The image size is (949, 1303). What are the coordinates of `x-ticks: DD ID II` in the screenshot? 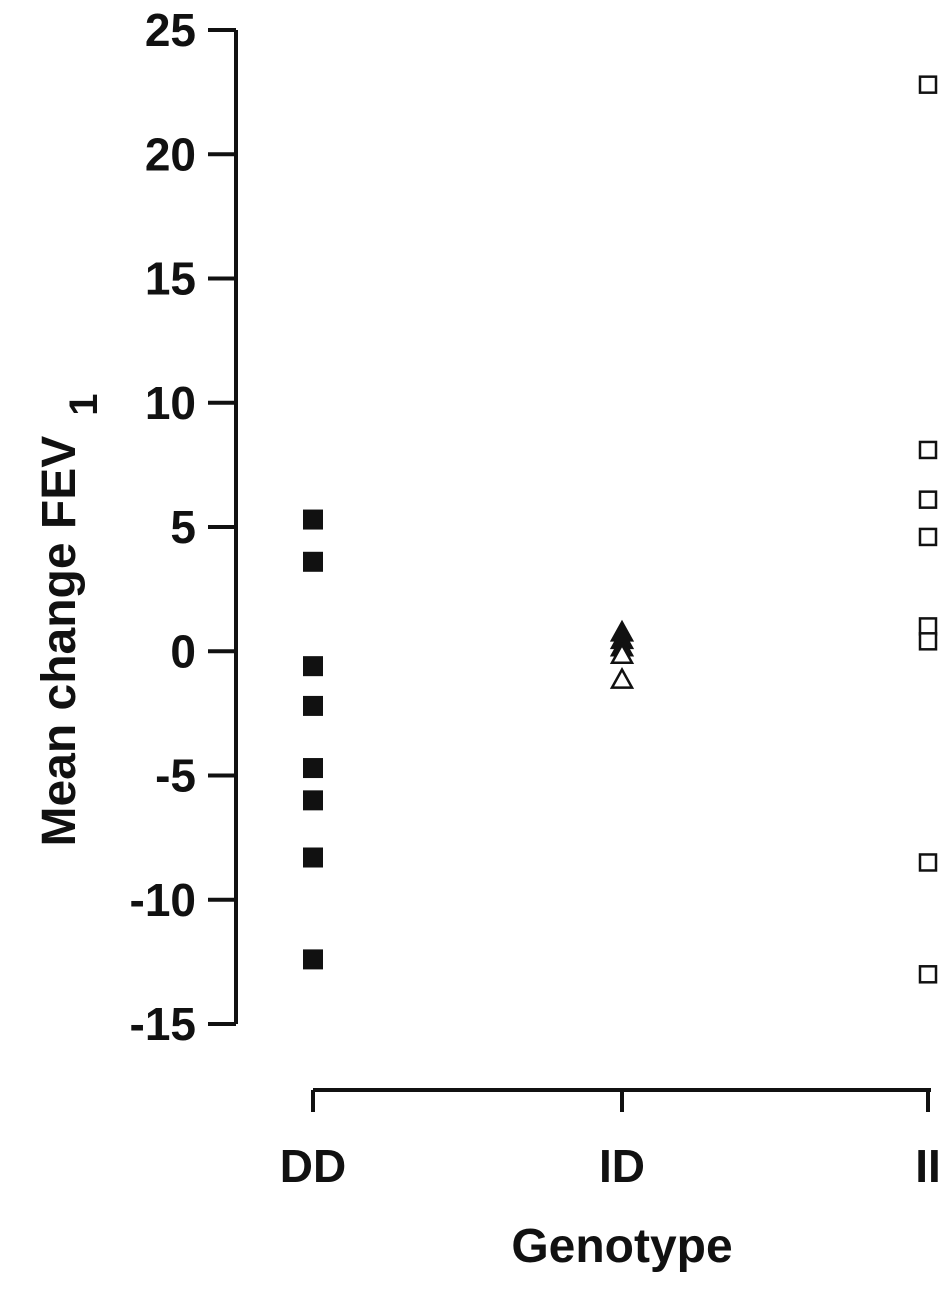 It's located at (610, 1141).